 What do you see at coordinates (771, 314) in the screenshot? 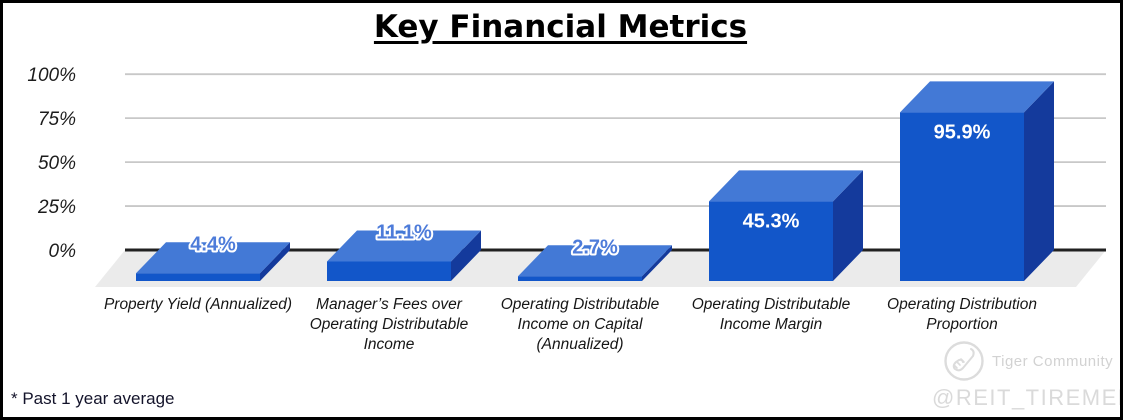
I see `category-label-odi-margin: Operating Distributable Income Margin` at bounding box center [771, 314].